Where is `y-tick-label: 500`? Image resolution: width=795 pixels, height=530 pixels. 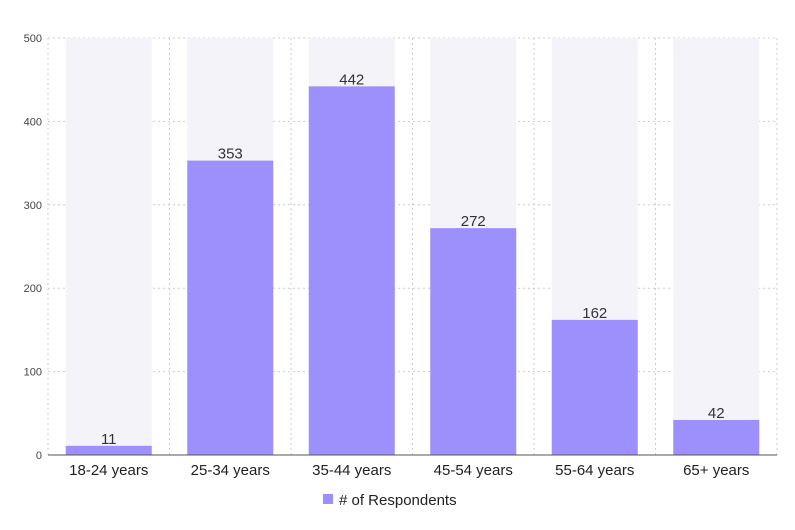 y-tick-label: 500 is located at coordinates (33, 39).